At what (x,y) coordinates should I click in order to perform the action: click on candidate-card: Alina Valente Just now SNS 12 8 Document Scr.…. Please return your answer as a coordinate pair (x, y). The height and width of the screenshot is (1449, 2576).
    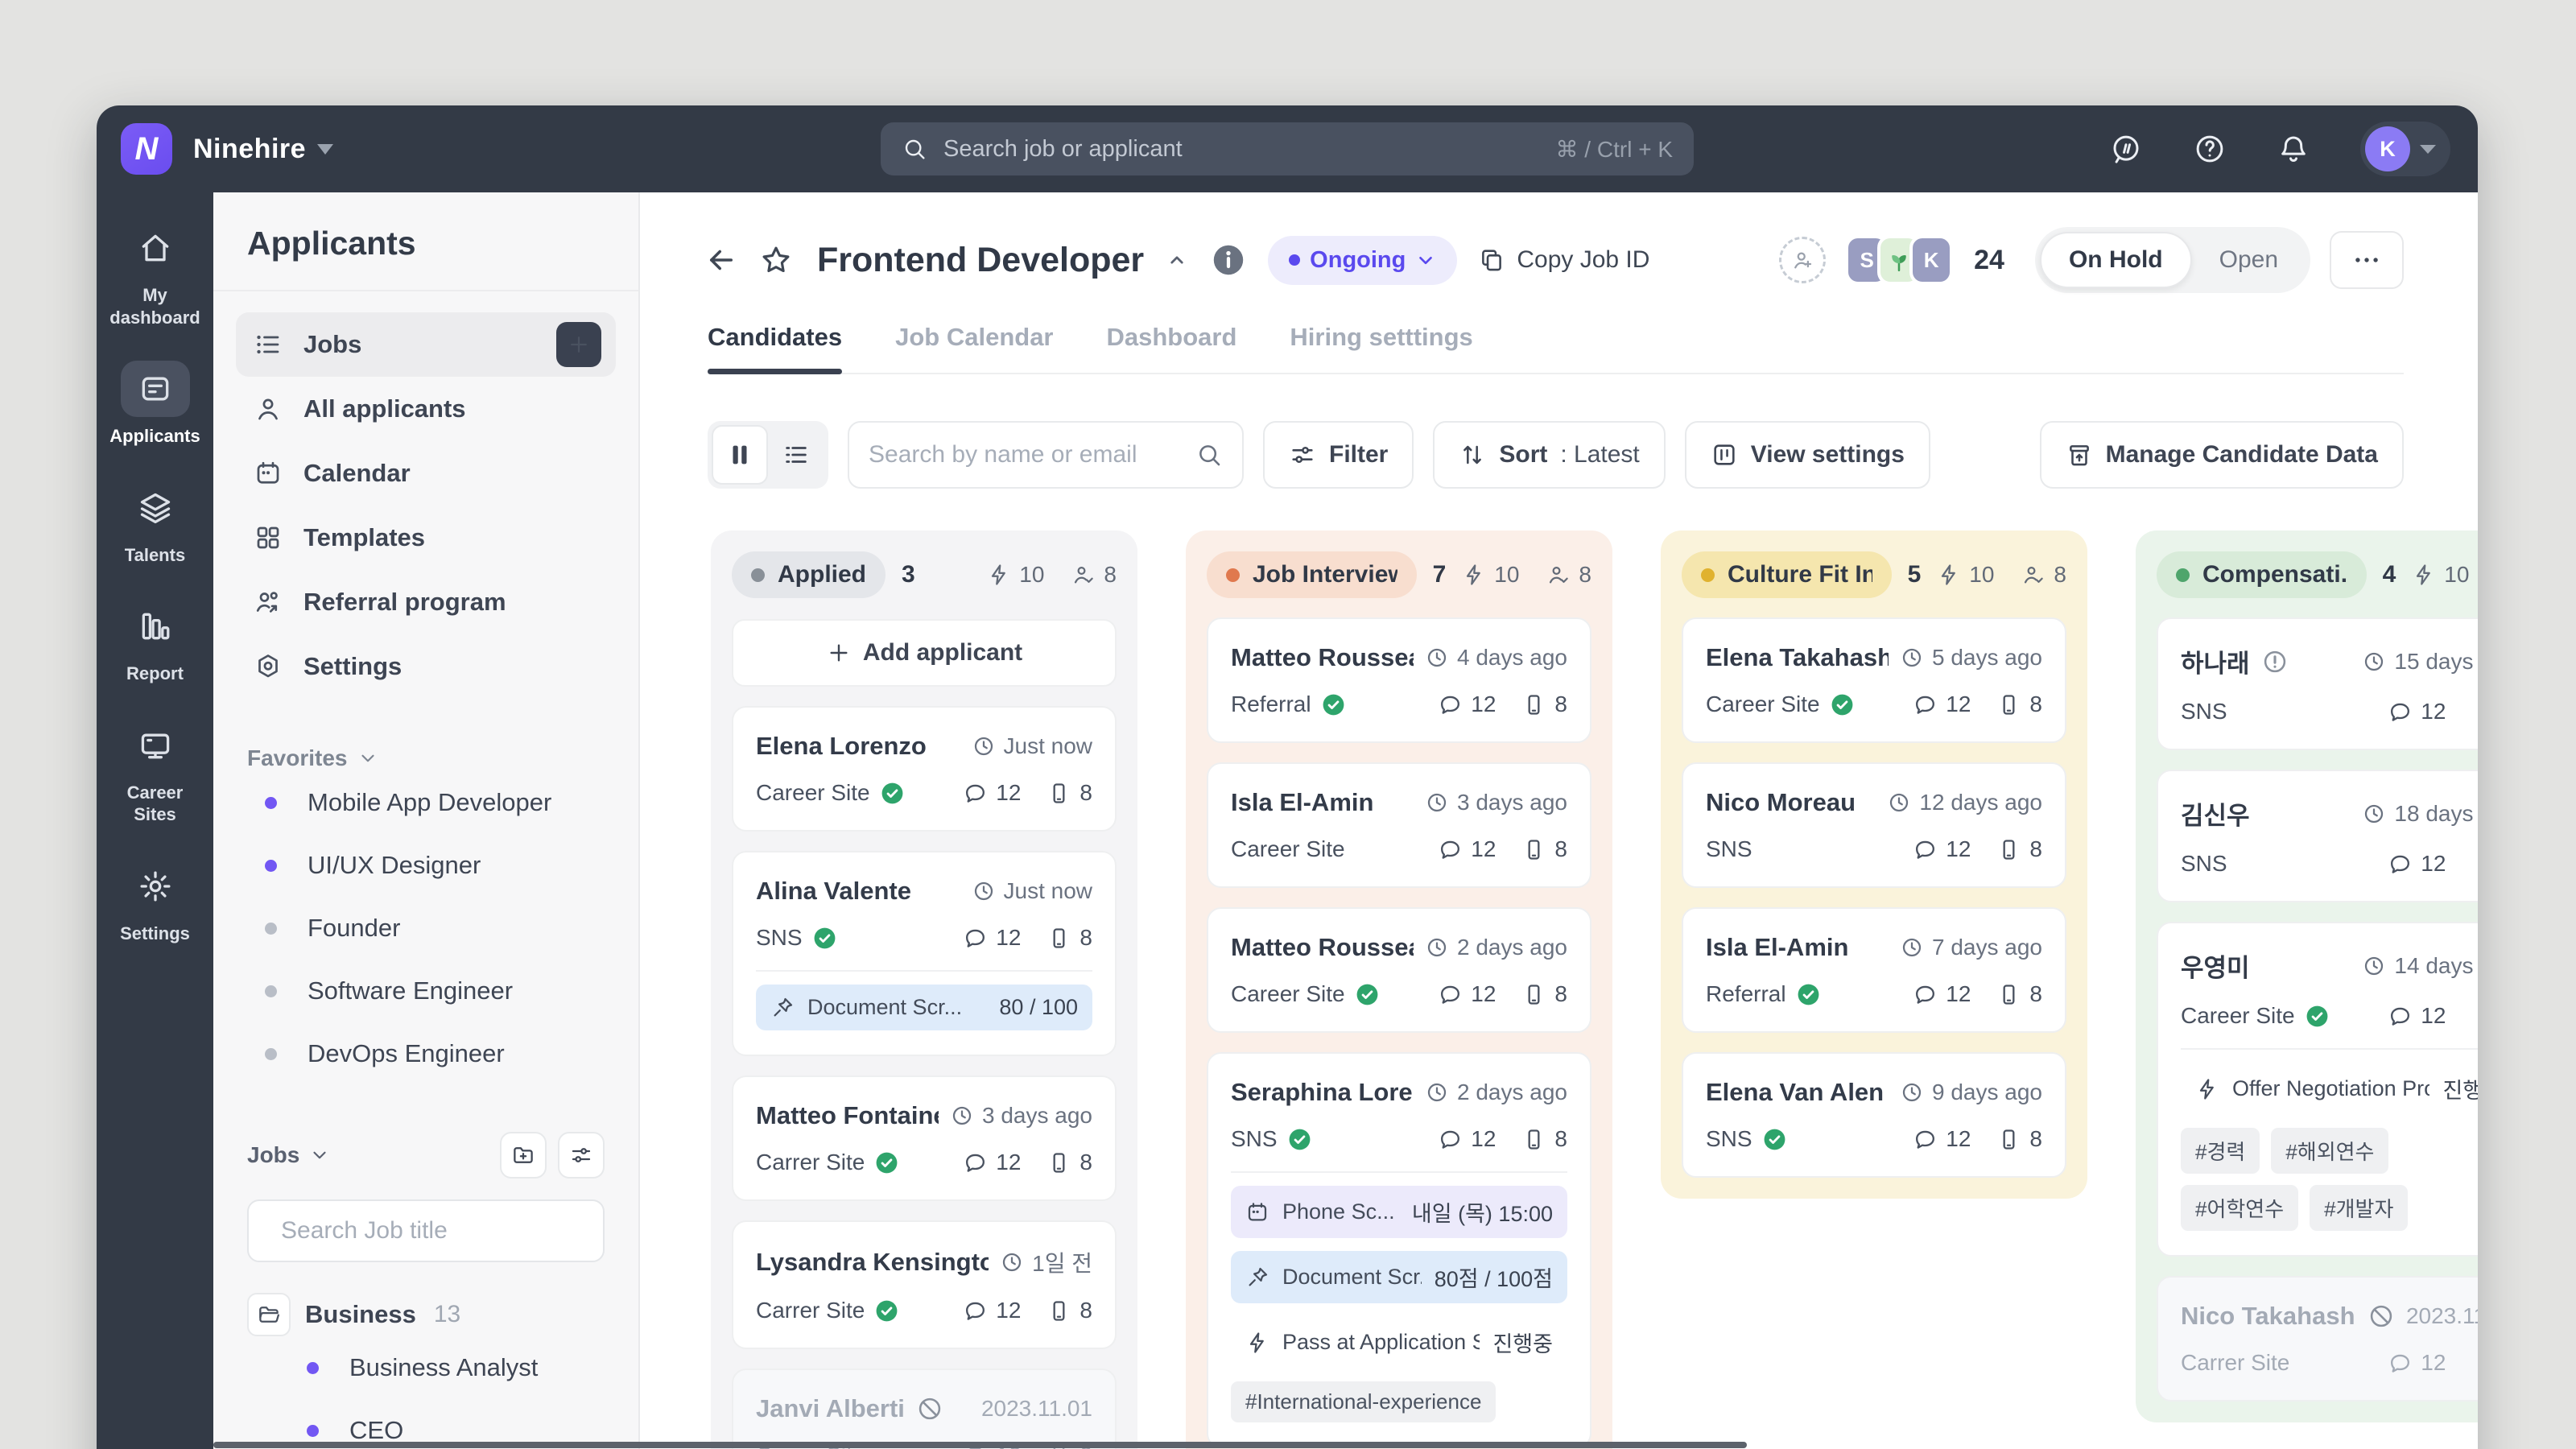
    Looking at the image, I should click on (925, 953).